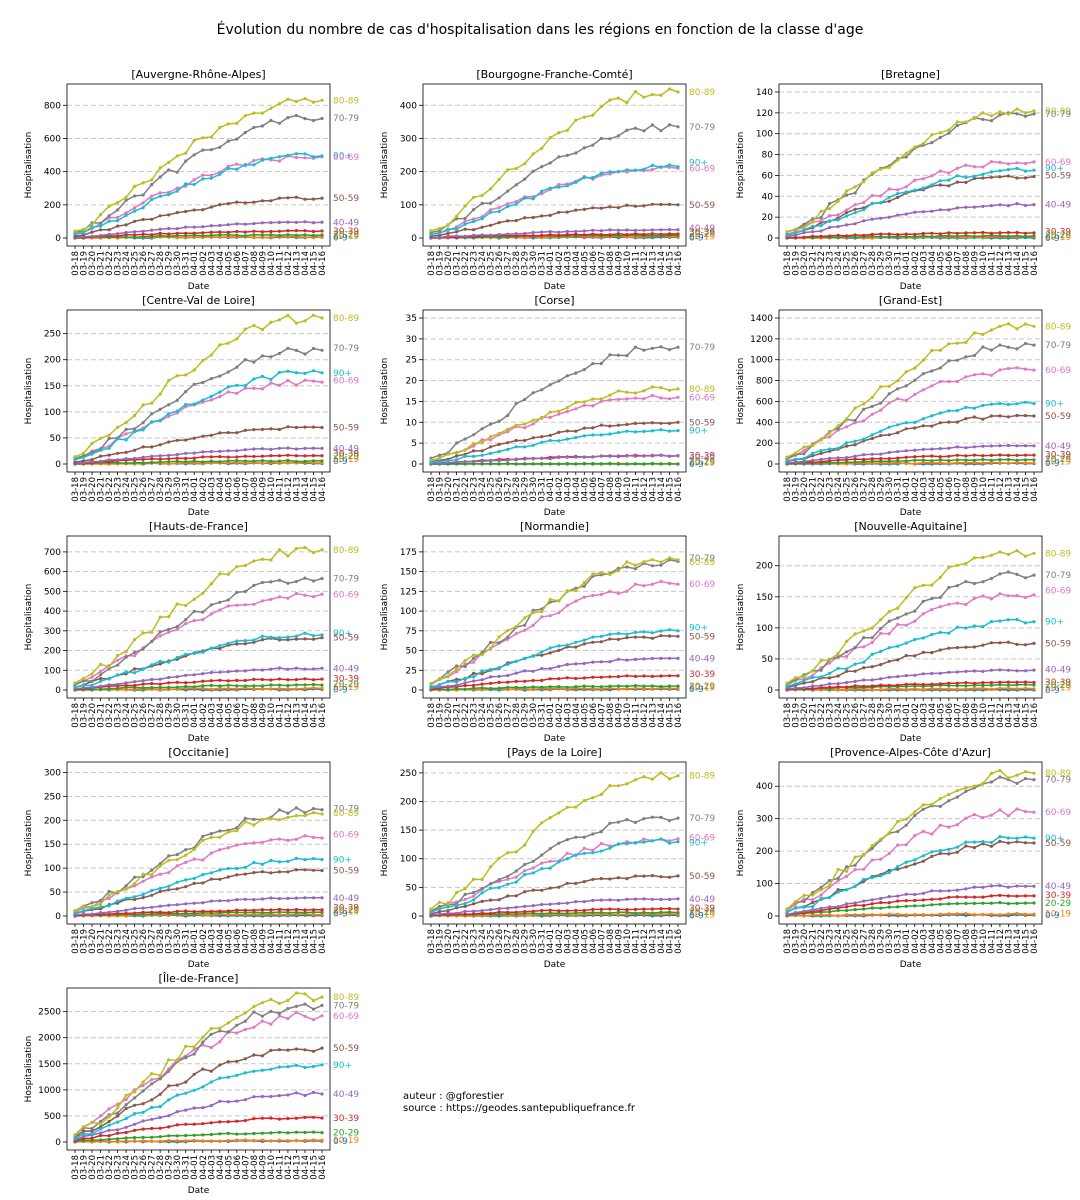  I want to click on plot-frame, so click(198, 1069).